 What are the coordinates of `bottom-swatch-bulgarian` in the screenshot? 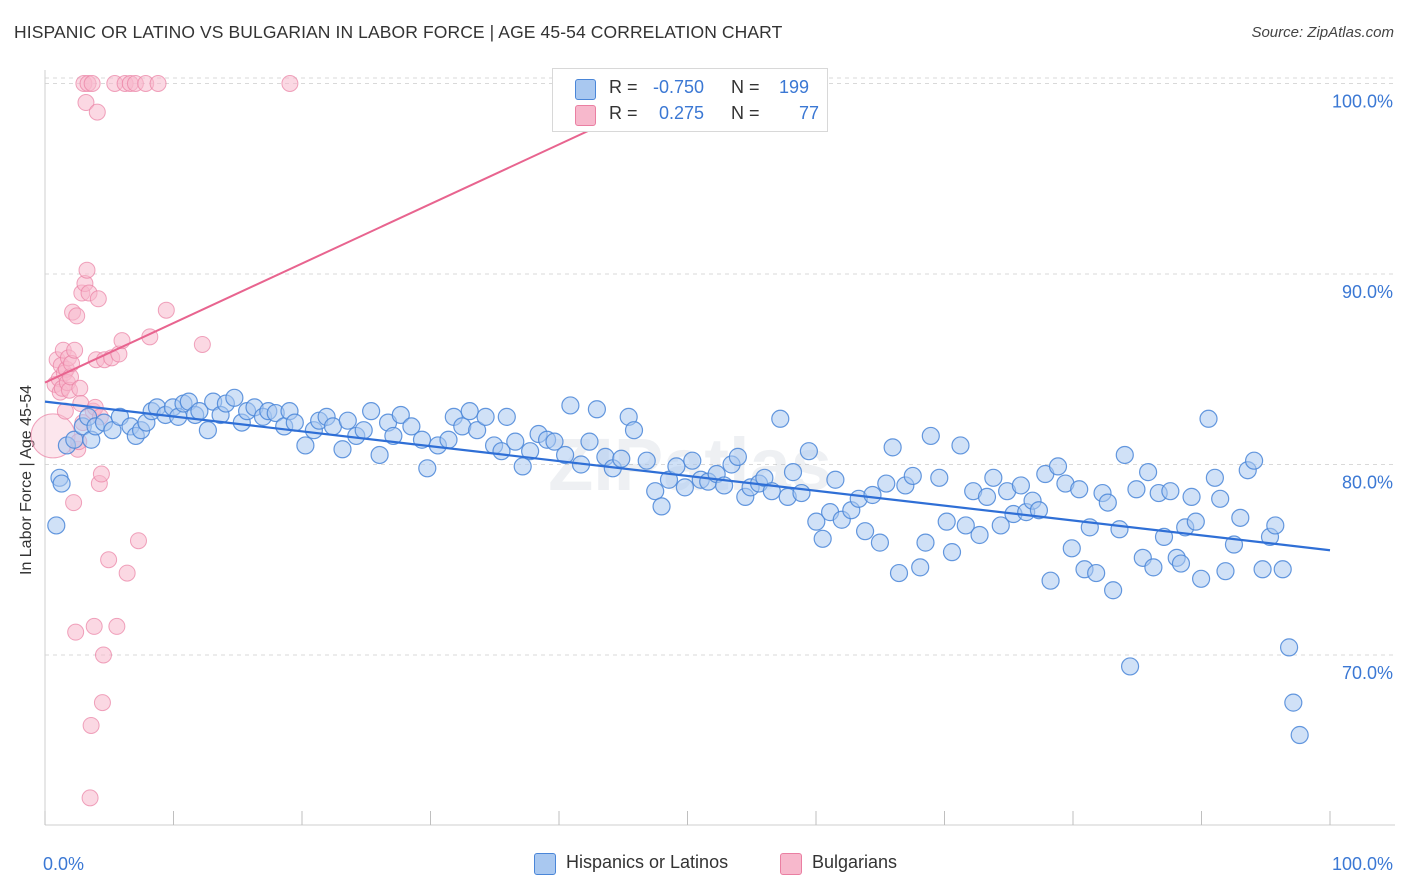 It's located at (791, 864).